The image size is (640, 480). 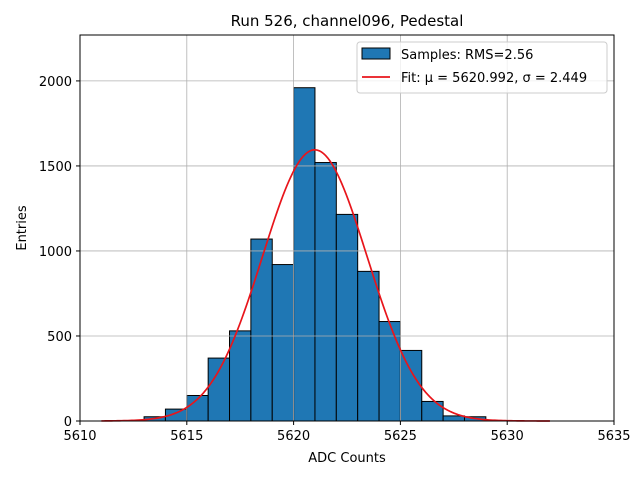 I want to click on x-tick-label: 5625, so click(x=400, y=436).